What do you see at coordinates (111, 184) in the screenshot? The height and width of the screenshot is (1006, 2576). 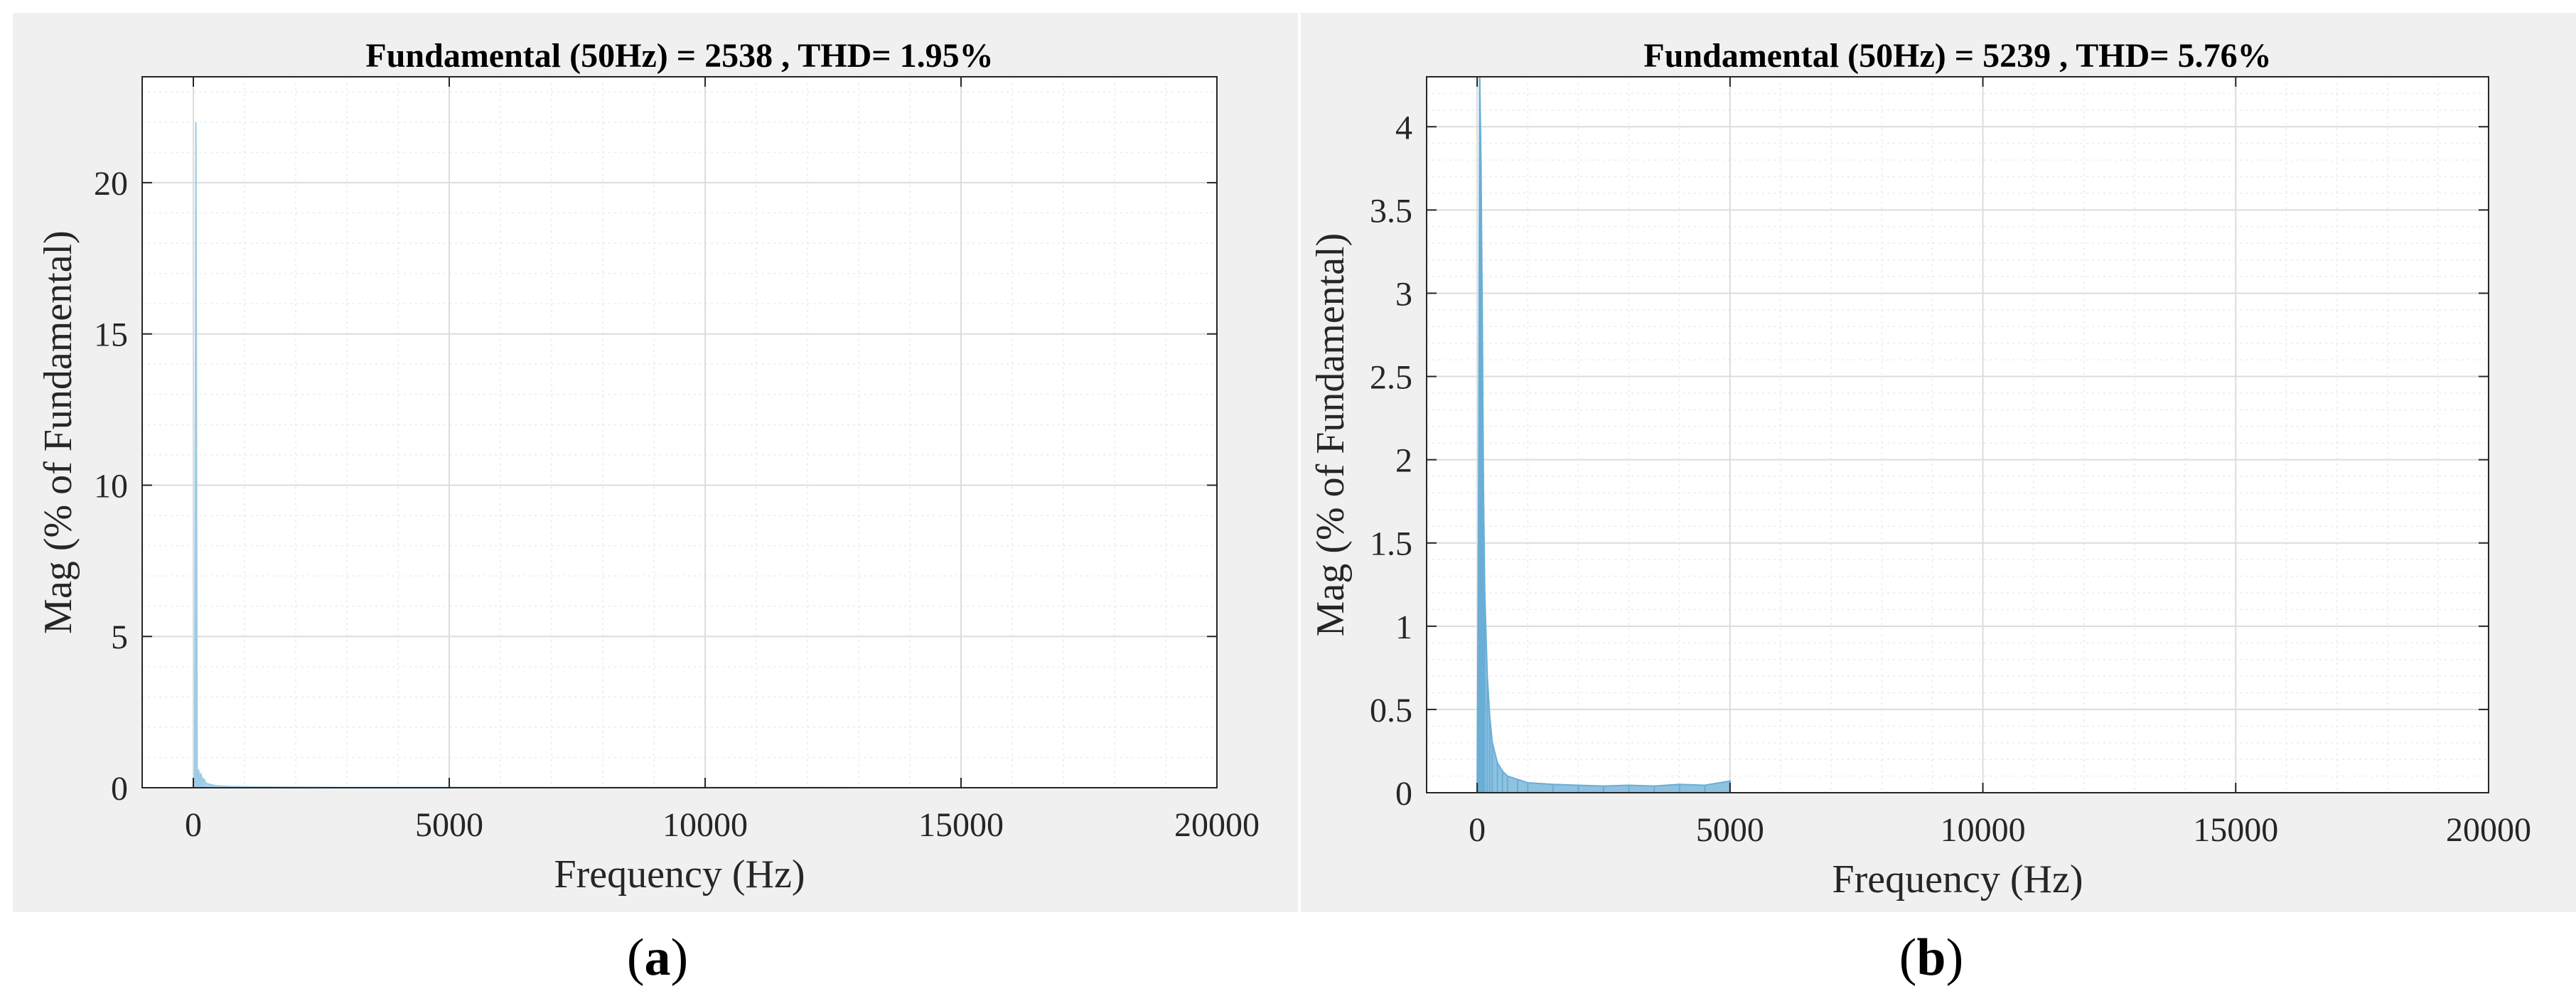 I see `chart-0-y-tick-label: 20` at bounding box center [111, 184].